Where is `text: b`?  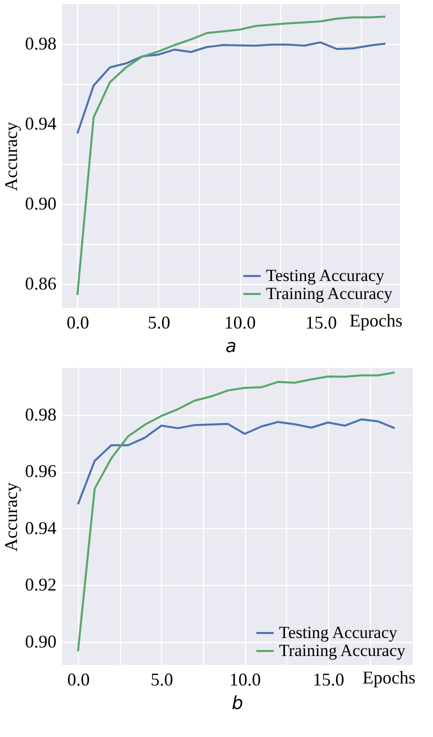
text: b is located at coordinates (238, 703).